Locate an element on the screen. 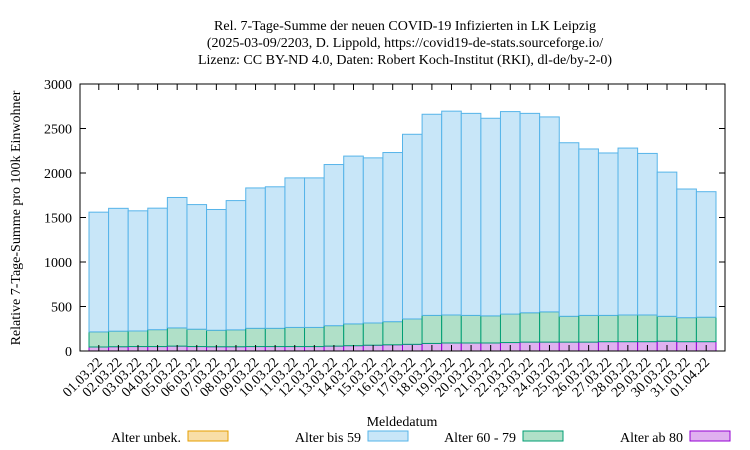 The image size is (750, 450). legend-label: Alter ab 80 is located at coordinates (651, 438).